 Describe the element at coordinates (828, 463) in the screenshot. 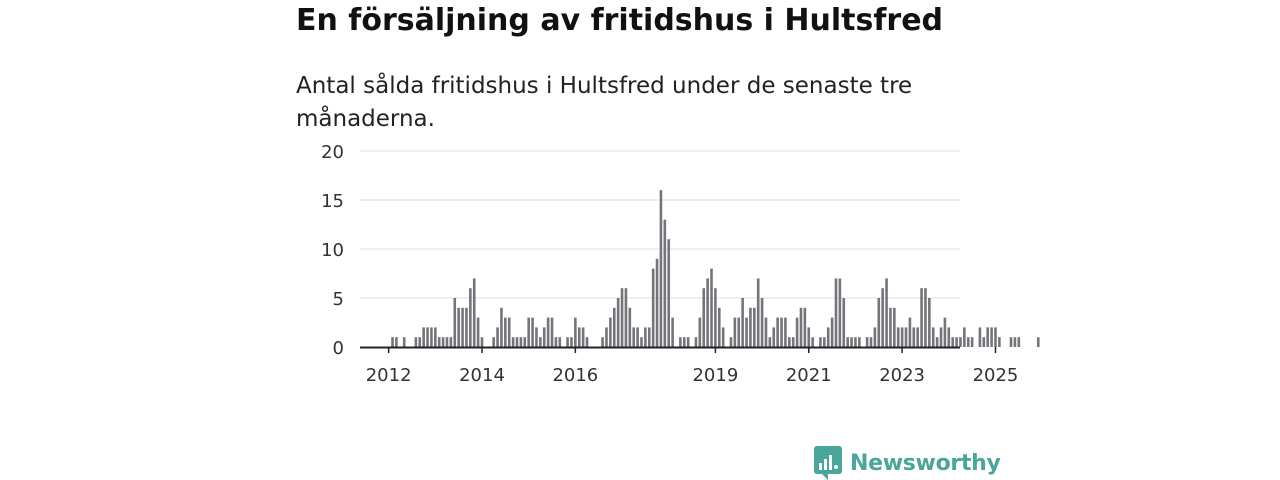

I see `newsworthy-logo-icon` at that location.